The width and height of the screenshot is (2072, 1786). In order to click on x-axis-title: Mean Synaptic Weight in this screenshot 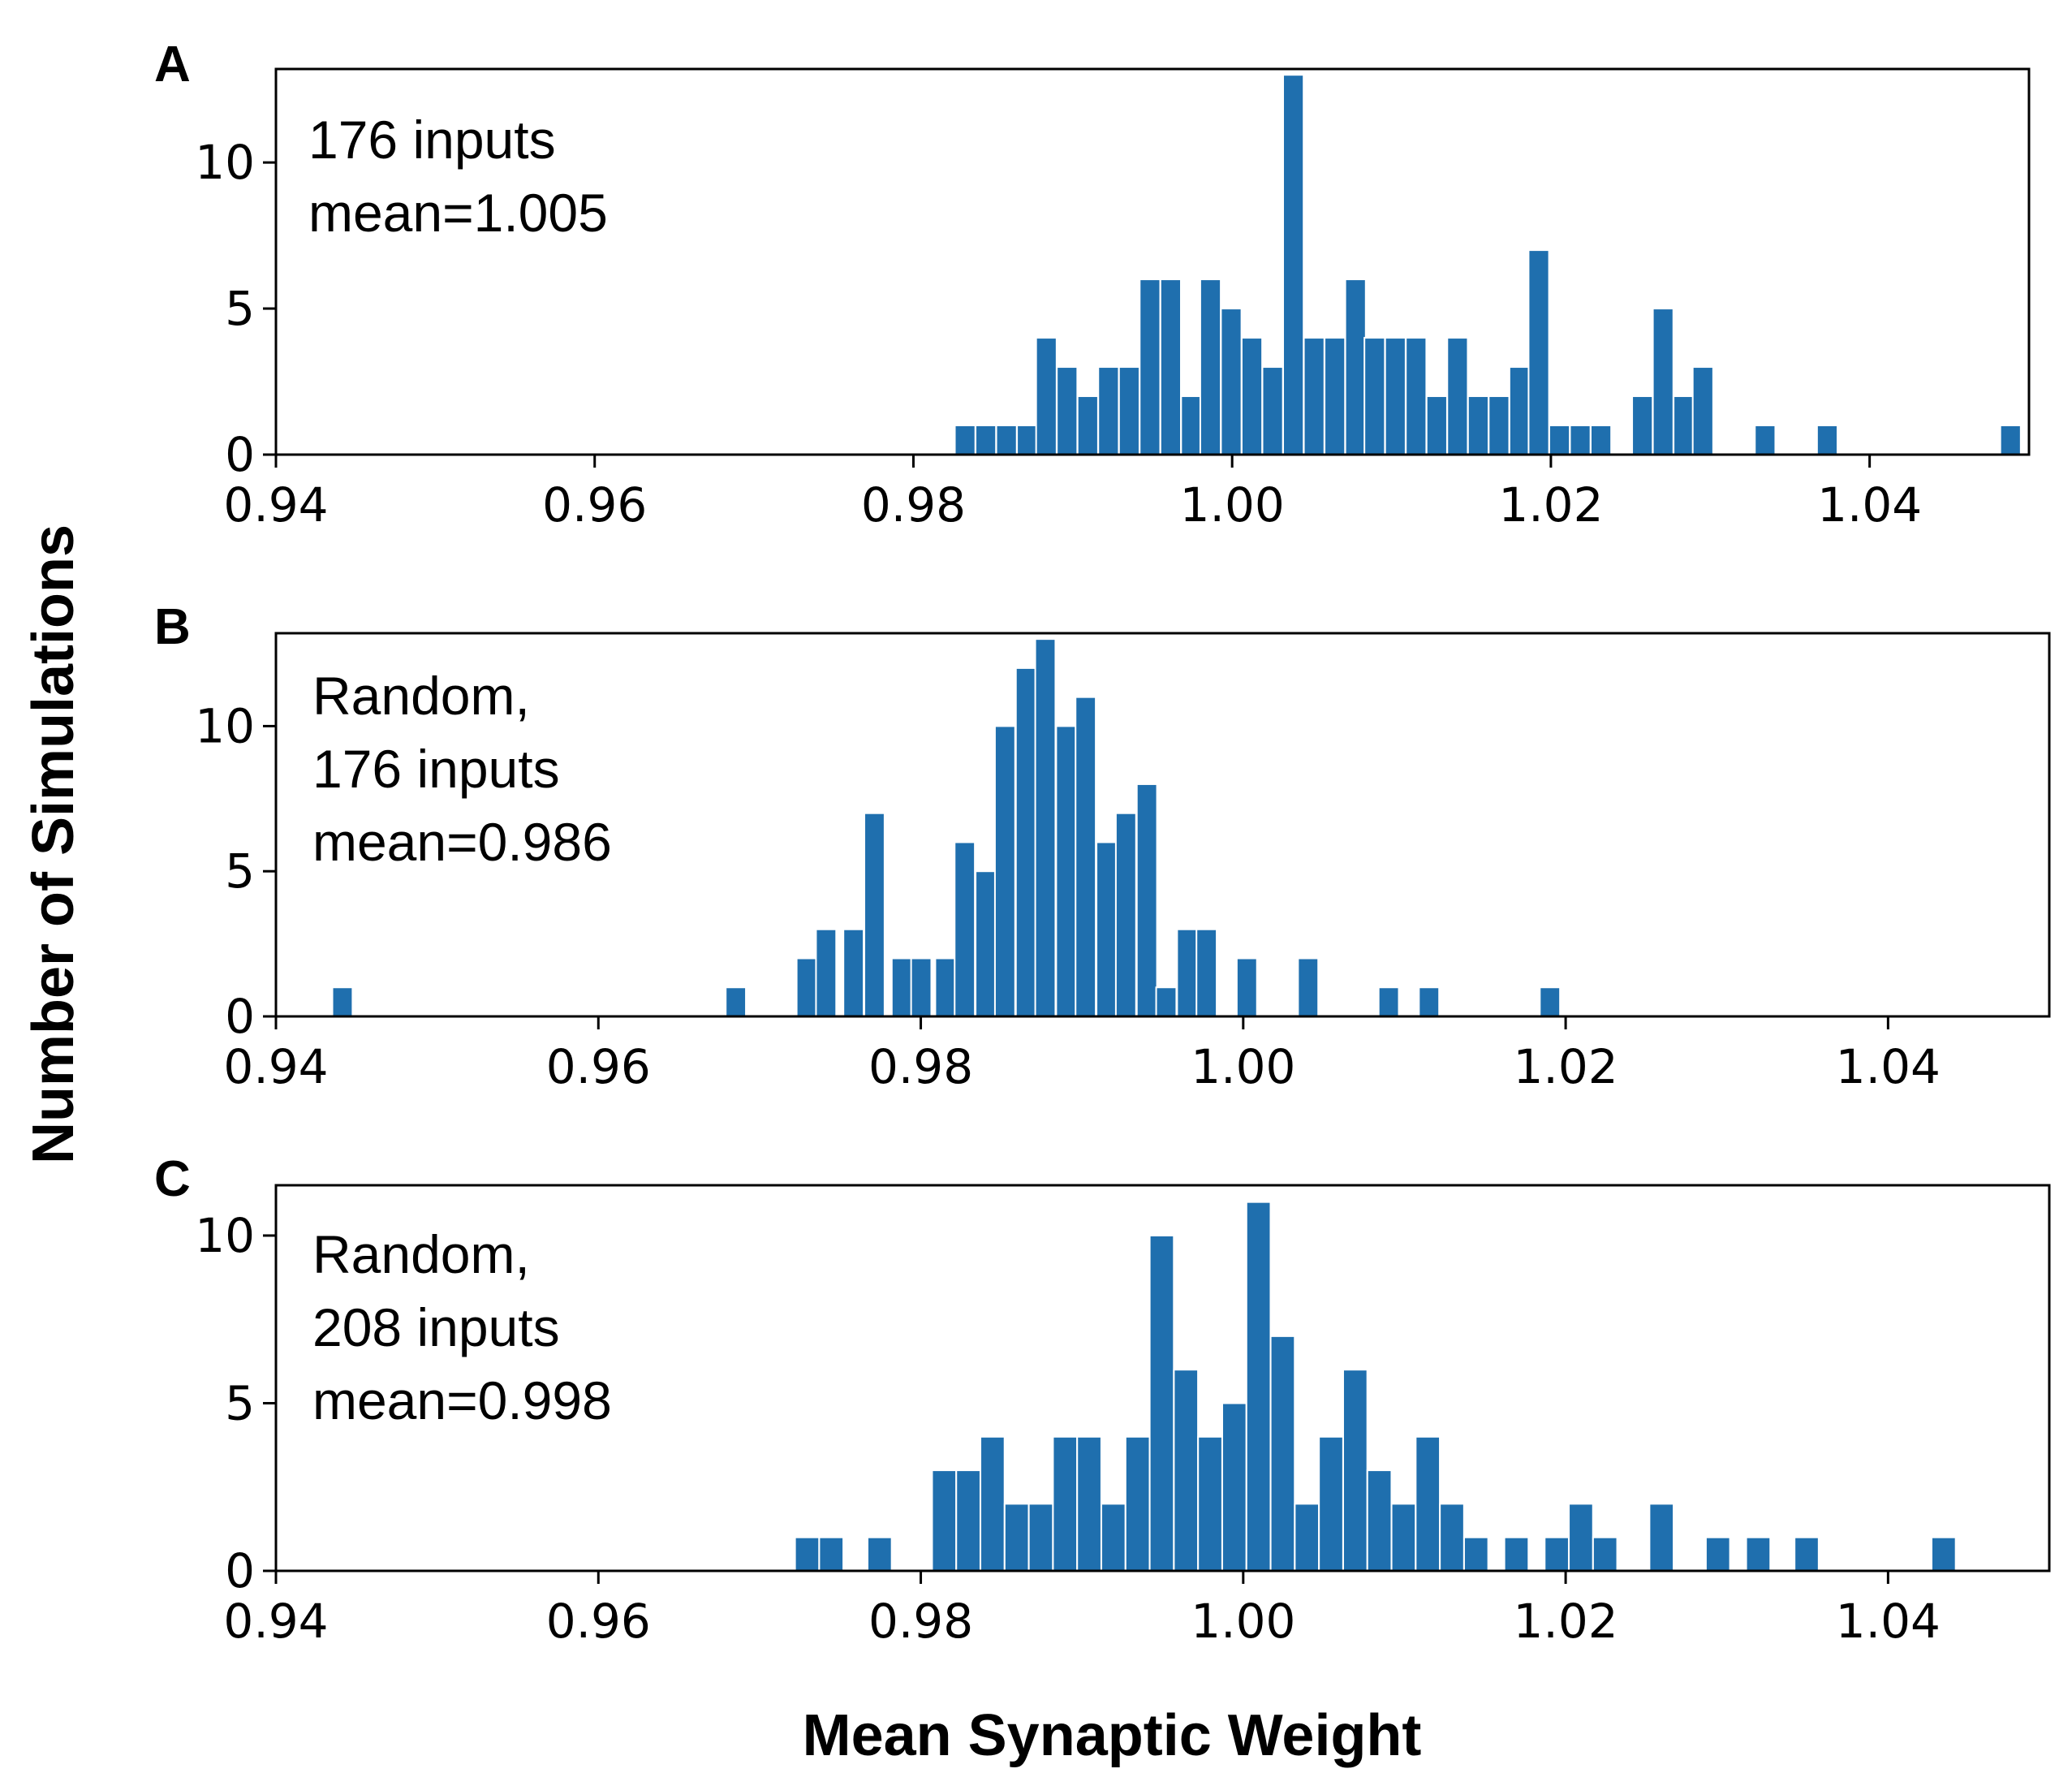, I will do `click(1113, 1735)`.